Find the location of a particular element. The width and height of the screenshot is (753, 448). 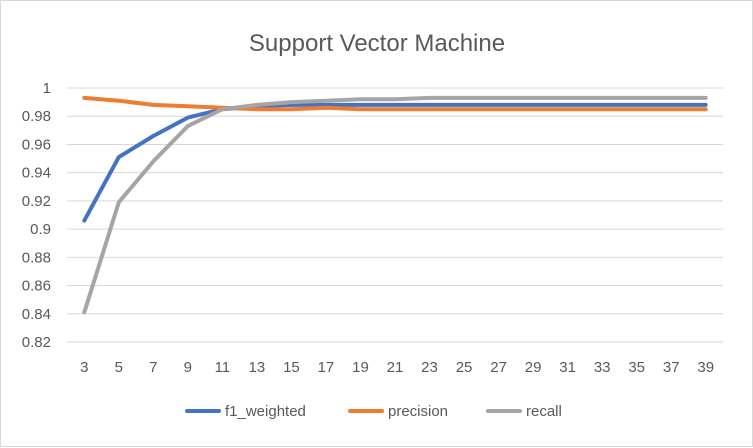

x-tick-label: 25 is located at coordinates (464, 367).